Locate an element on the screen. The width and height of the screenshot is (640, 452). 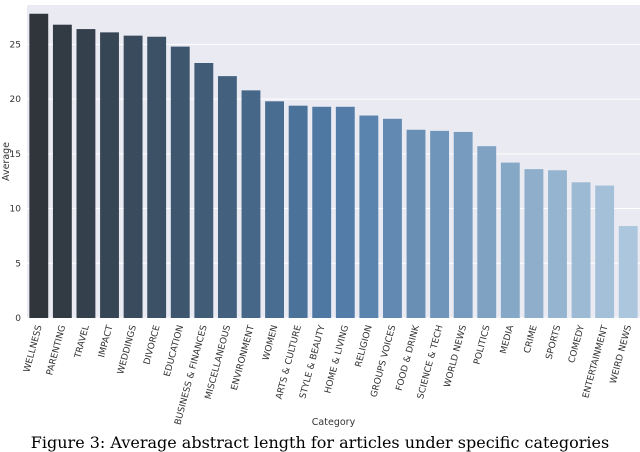
x-tick-label: WELLNESS is located at coordinates (33, 349).